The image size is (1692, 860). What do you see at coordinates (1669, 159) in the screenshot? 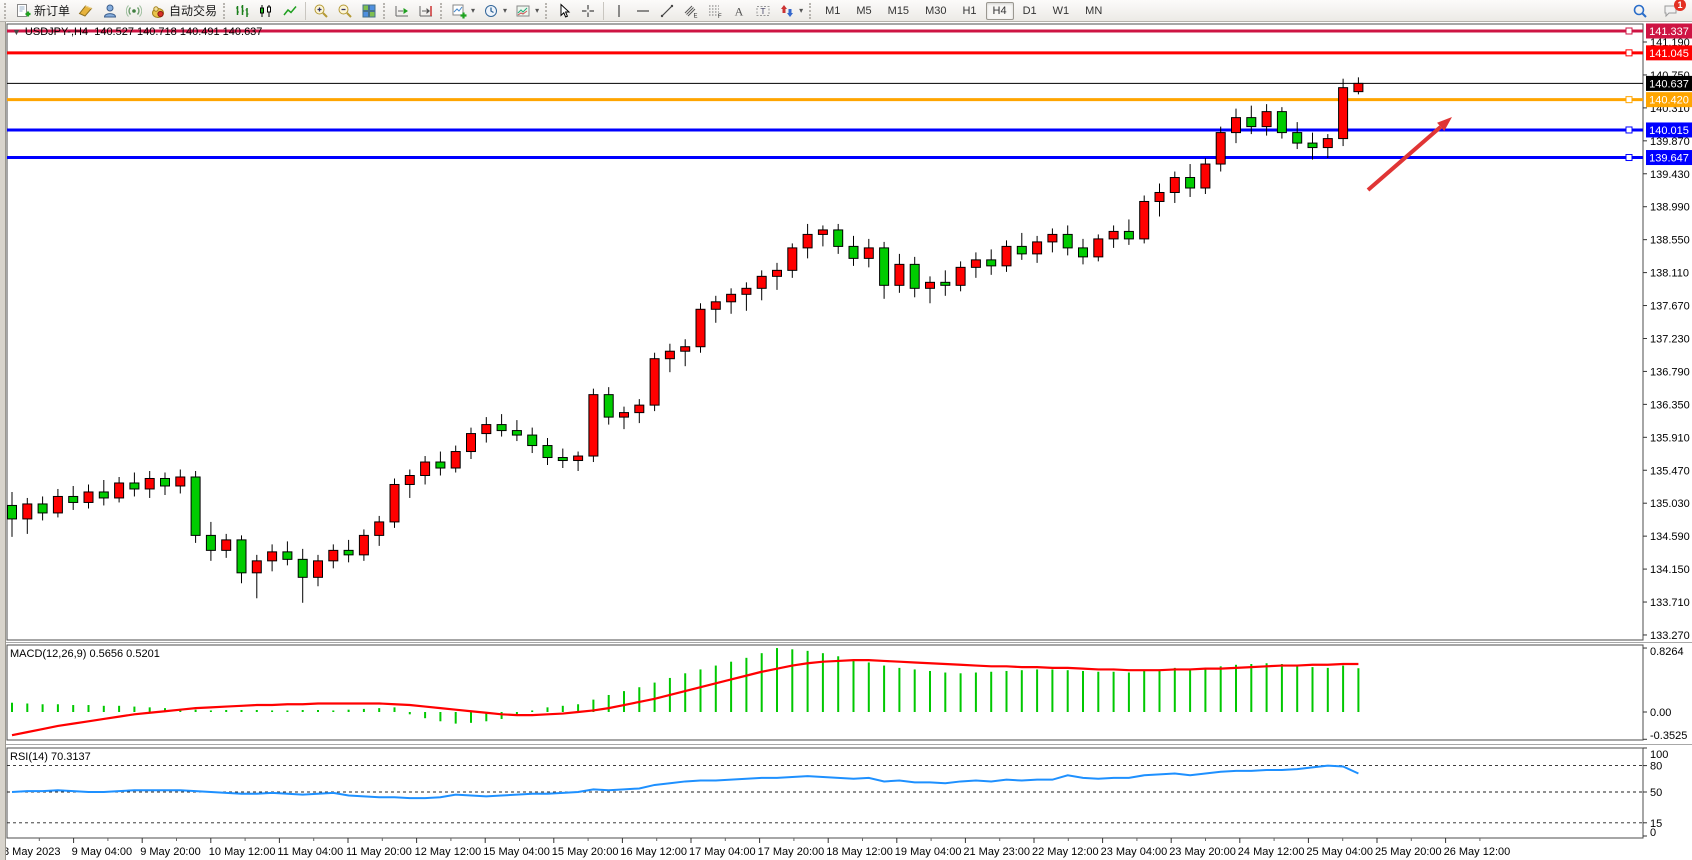
I see `svg-text: 139.647` at bounding box center [1669, 159].